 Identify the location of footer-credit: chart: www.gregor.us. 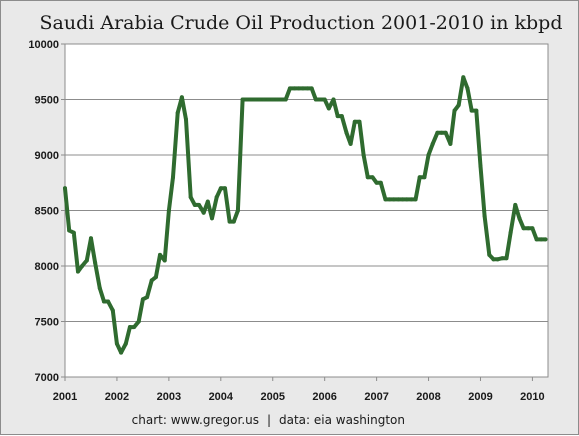
(195, 420).